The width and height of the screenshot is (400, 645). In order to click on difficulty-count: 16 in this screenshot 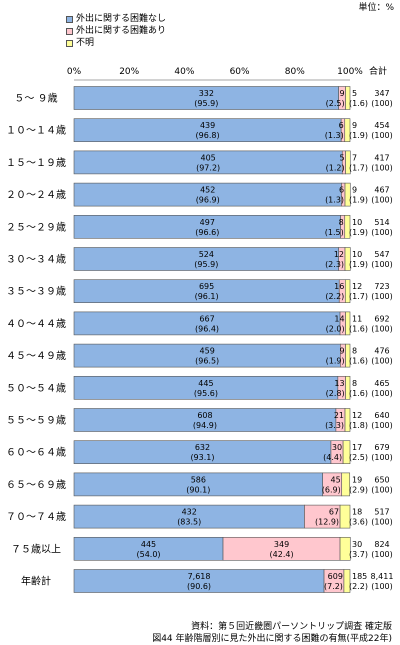, I will do `click(339, 286)`.